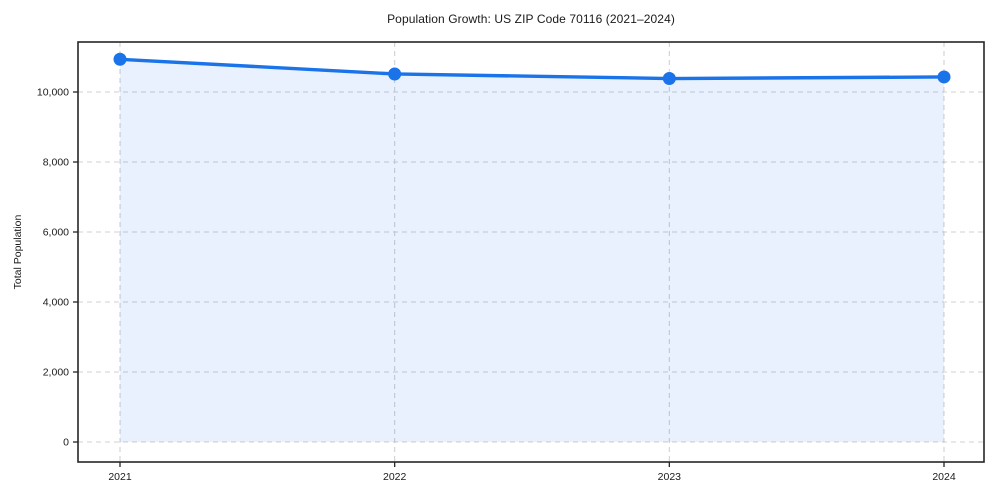 Image resolution: width=1000 pixels, height=500 pixels. I want to click on y-tick-label: 2,000, so click(56, 373).